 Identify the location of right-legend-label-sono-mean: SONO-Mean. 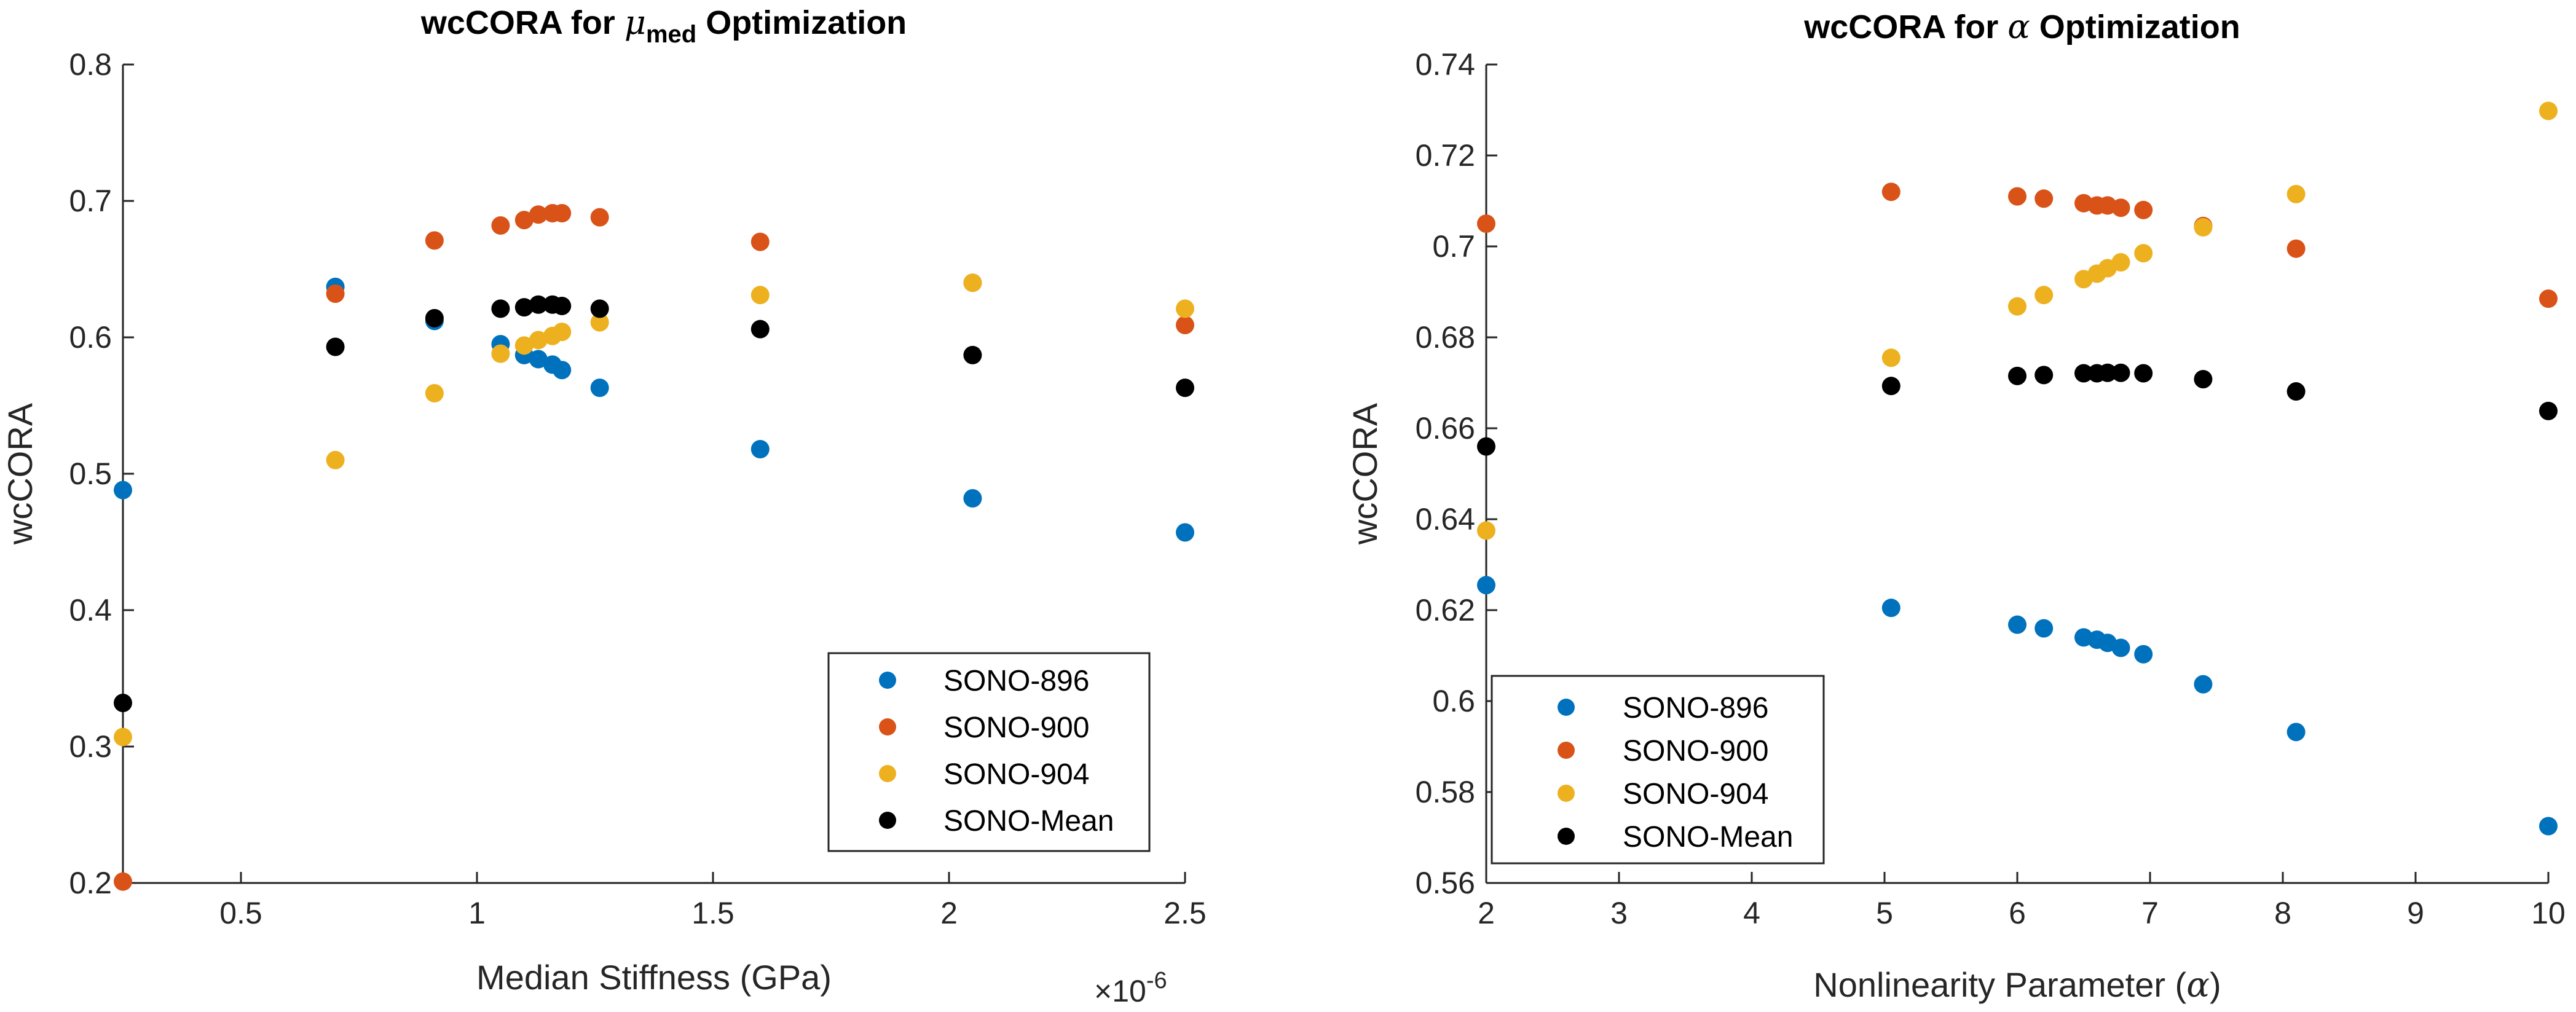
(1708, 837).